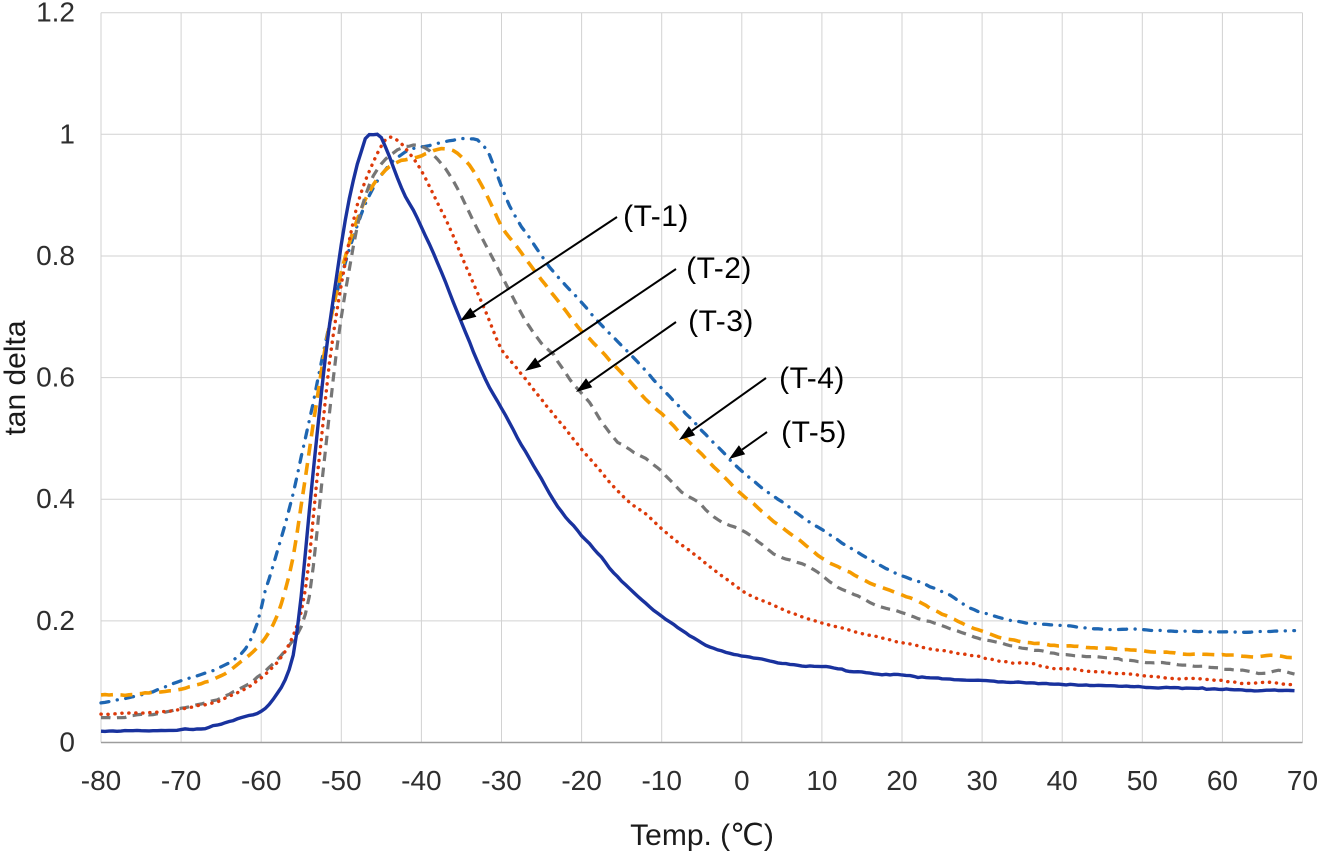 The width and height of the screenshot is (1323, 852). What do you see at coordinates (55, 620) in the screenshot?
I see `svg-text: 0.2` at bounding box center [55, 620].